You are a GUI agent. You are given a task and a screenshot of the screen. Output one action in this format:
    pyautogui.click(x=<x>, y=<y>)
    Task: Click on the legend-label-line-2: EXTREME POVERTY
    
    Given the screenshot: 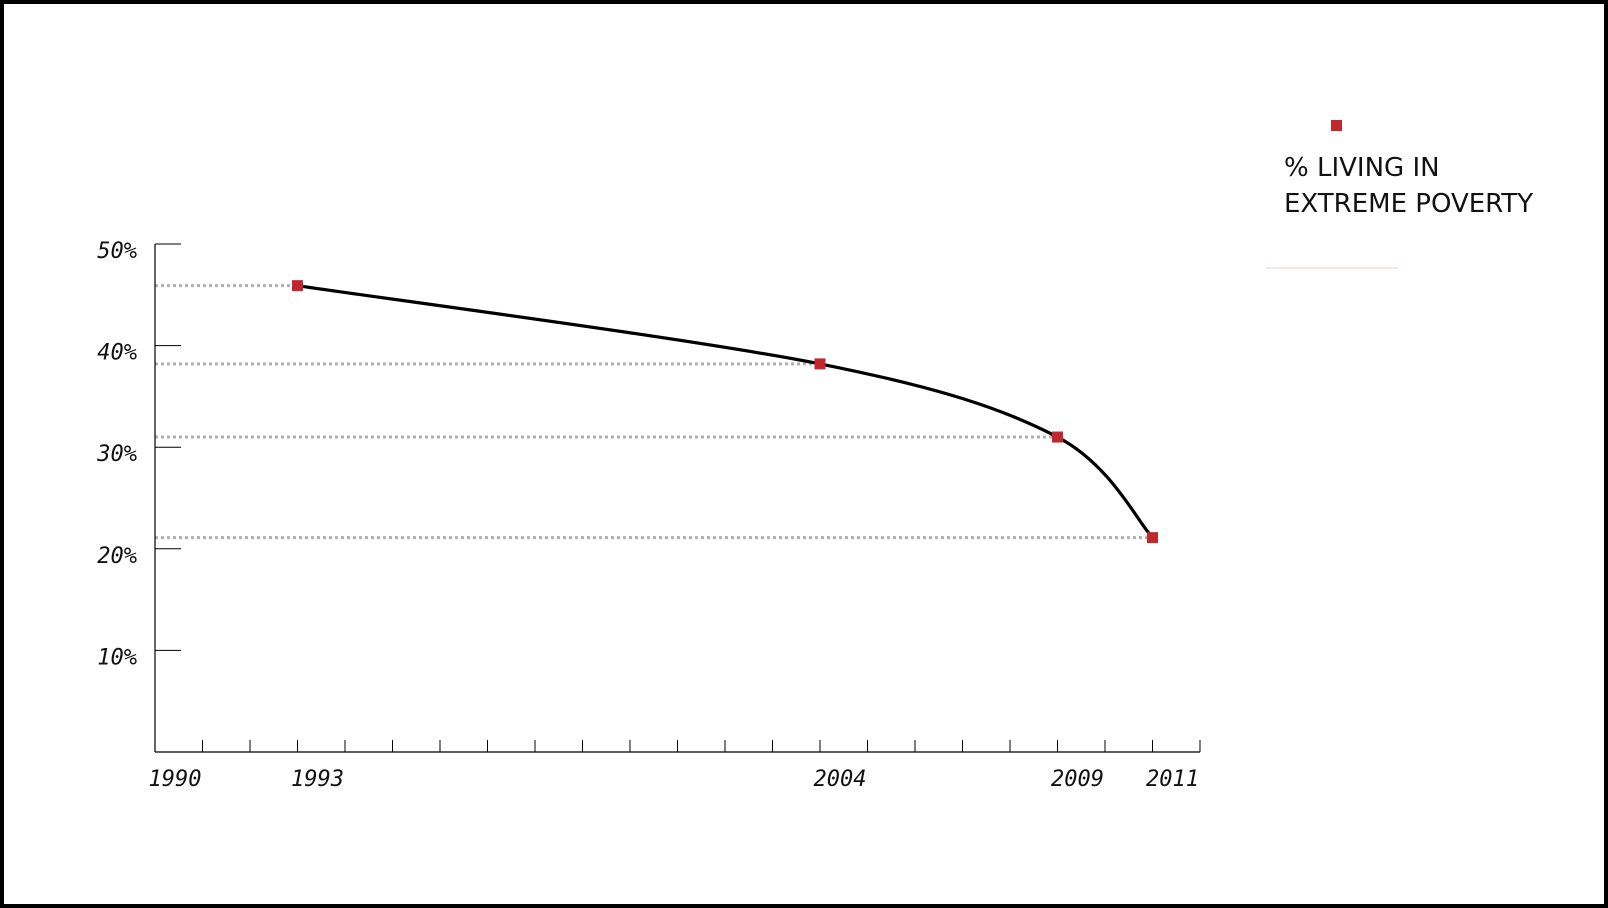 What is the action you would take?
    pyautogui.click(x=1408, y=204)
    